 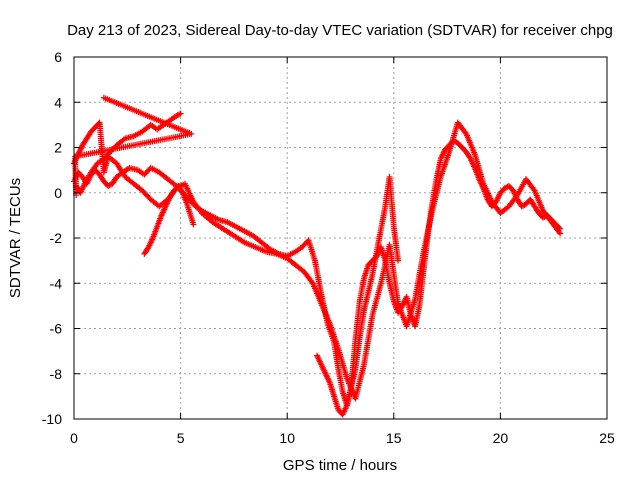 What do you see at coordinates (56, 238) in the screenshot?
I see `y-tick-label: -2` at bounding box center [56, 238].